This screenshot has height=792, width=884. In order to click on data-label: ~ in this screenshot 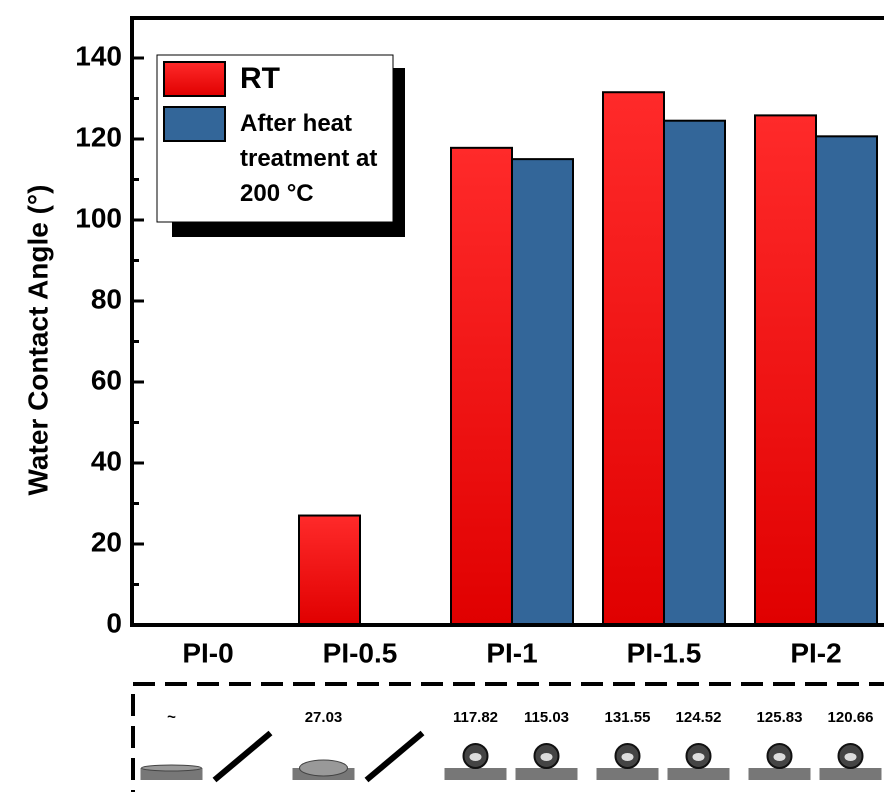, I will do `click(171, 717)`.